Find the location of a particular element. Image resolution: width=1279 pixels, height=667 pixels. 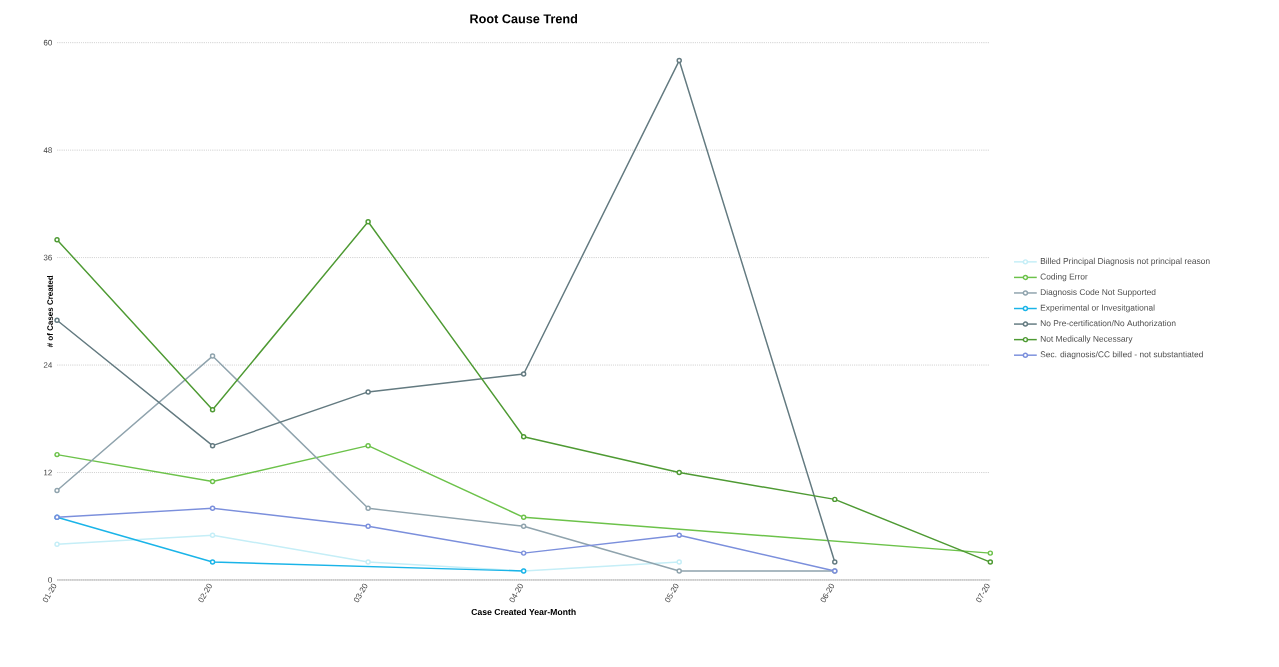

legend-label: Sec. diagnosis/CC billed - not substantiated is located at coordinates (1121, 355).